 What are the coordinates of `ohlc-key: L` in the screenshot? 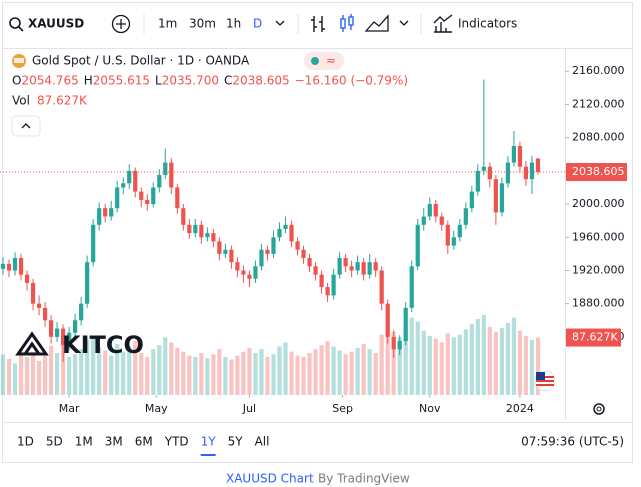 It's located at (158, 81).